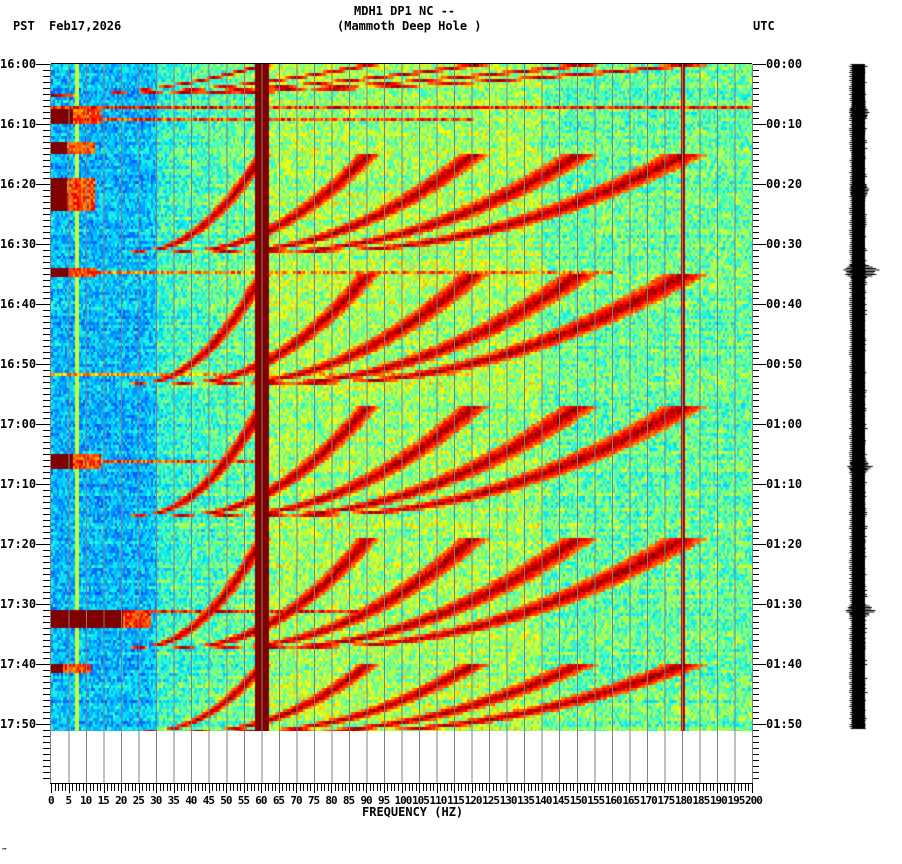  Describe the element at coordinates (18, 124) in the screenshot. I see `y-tick-label-left: 16:10` at that location.